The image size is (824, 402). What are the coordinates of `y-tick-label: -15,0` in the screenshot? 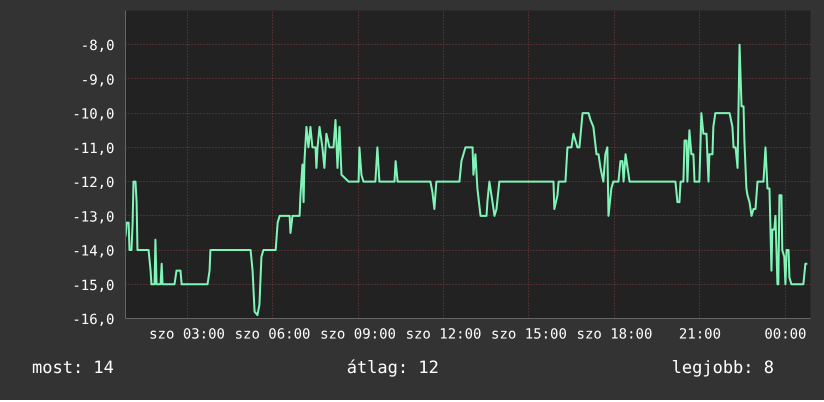 It's located at (93, 286).